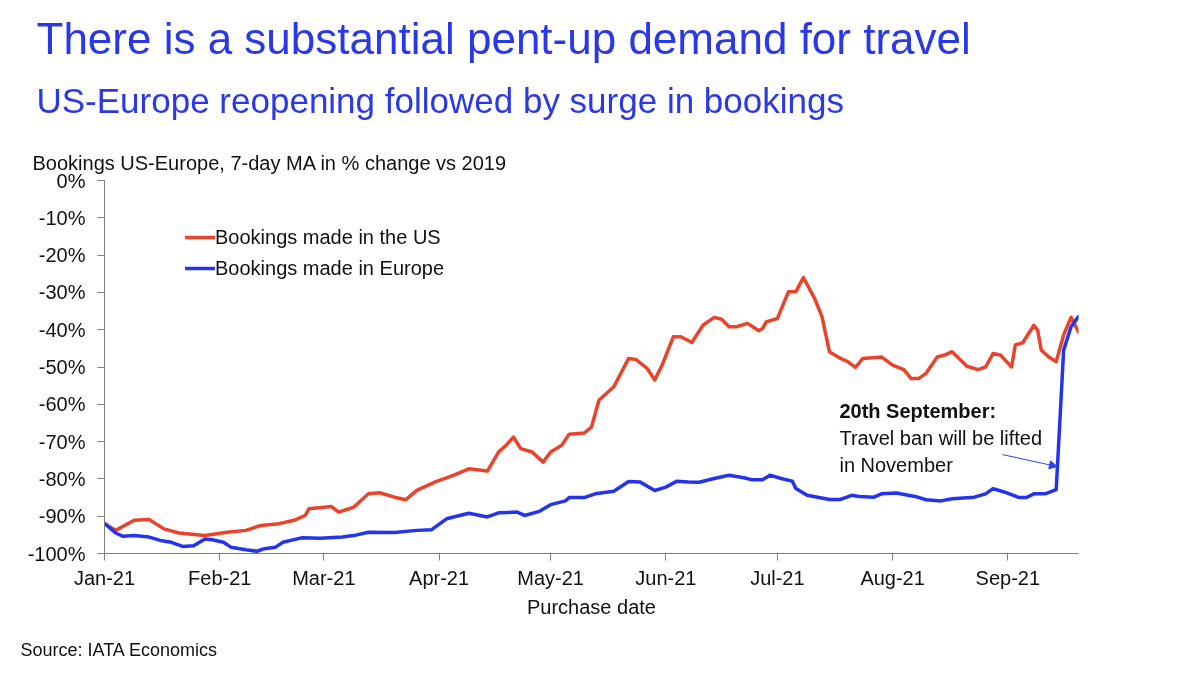 This screenshot has height=676, width=1200. Describe the element at coordinates (62, 478) in the screenshot. I see `y-tick-label: -80%` at that location.